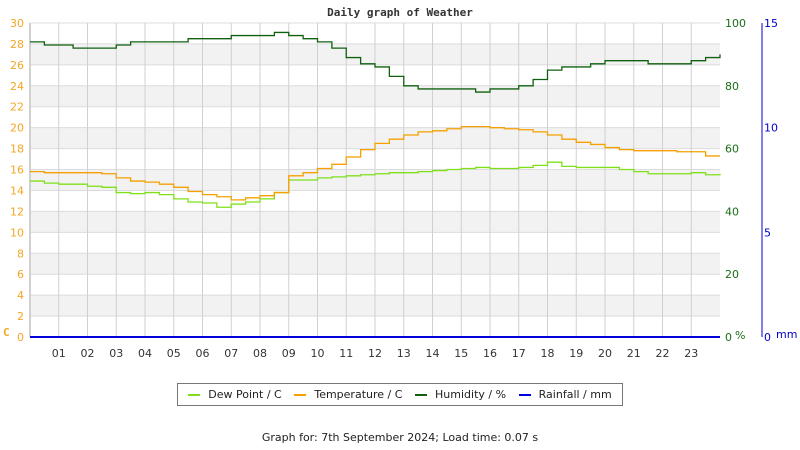 The image size is (800, 450). What do you see at coordinates (490, 353) in the screenshot?
I see `x-tick-label: 16` at bounding box center [490, 353].